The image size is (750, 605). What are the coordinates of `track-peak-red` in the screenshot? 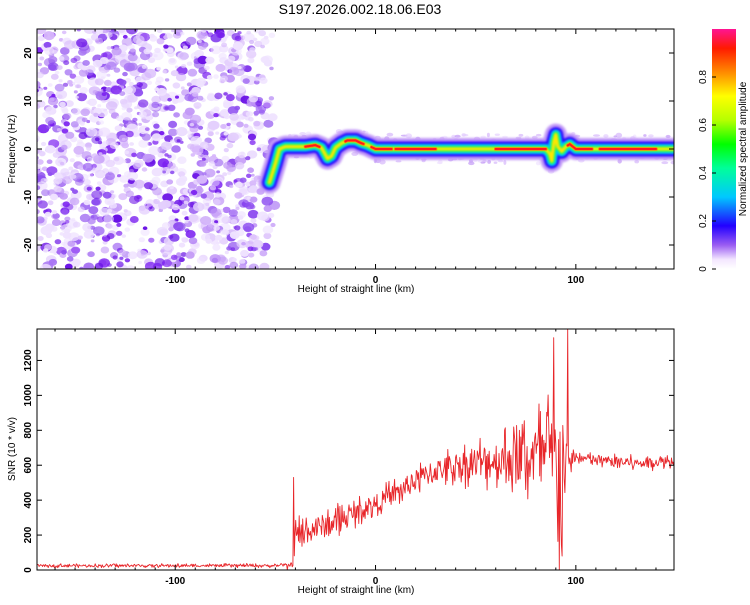 It's located at (354, 142).